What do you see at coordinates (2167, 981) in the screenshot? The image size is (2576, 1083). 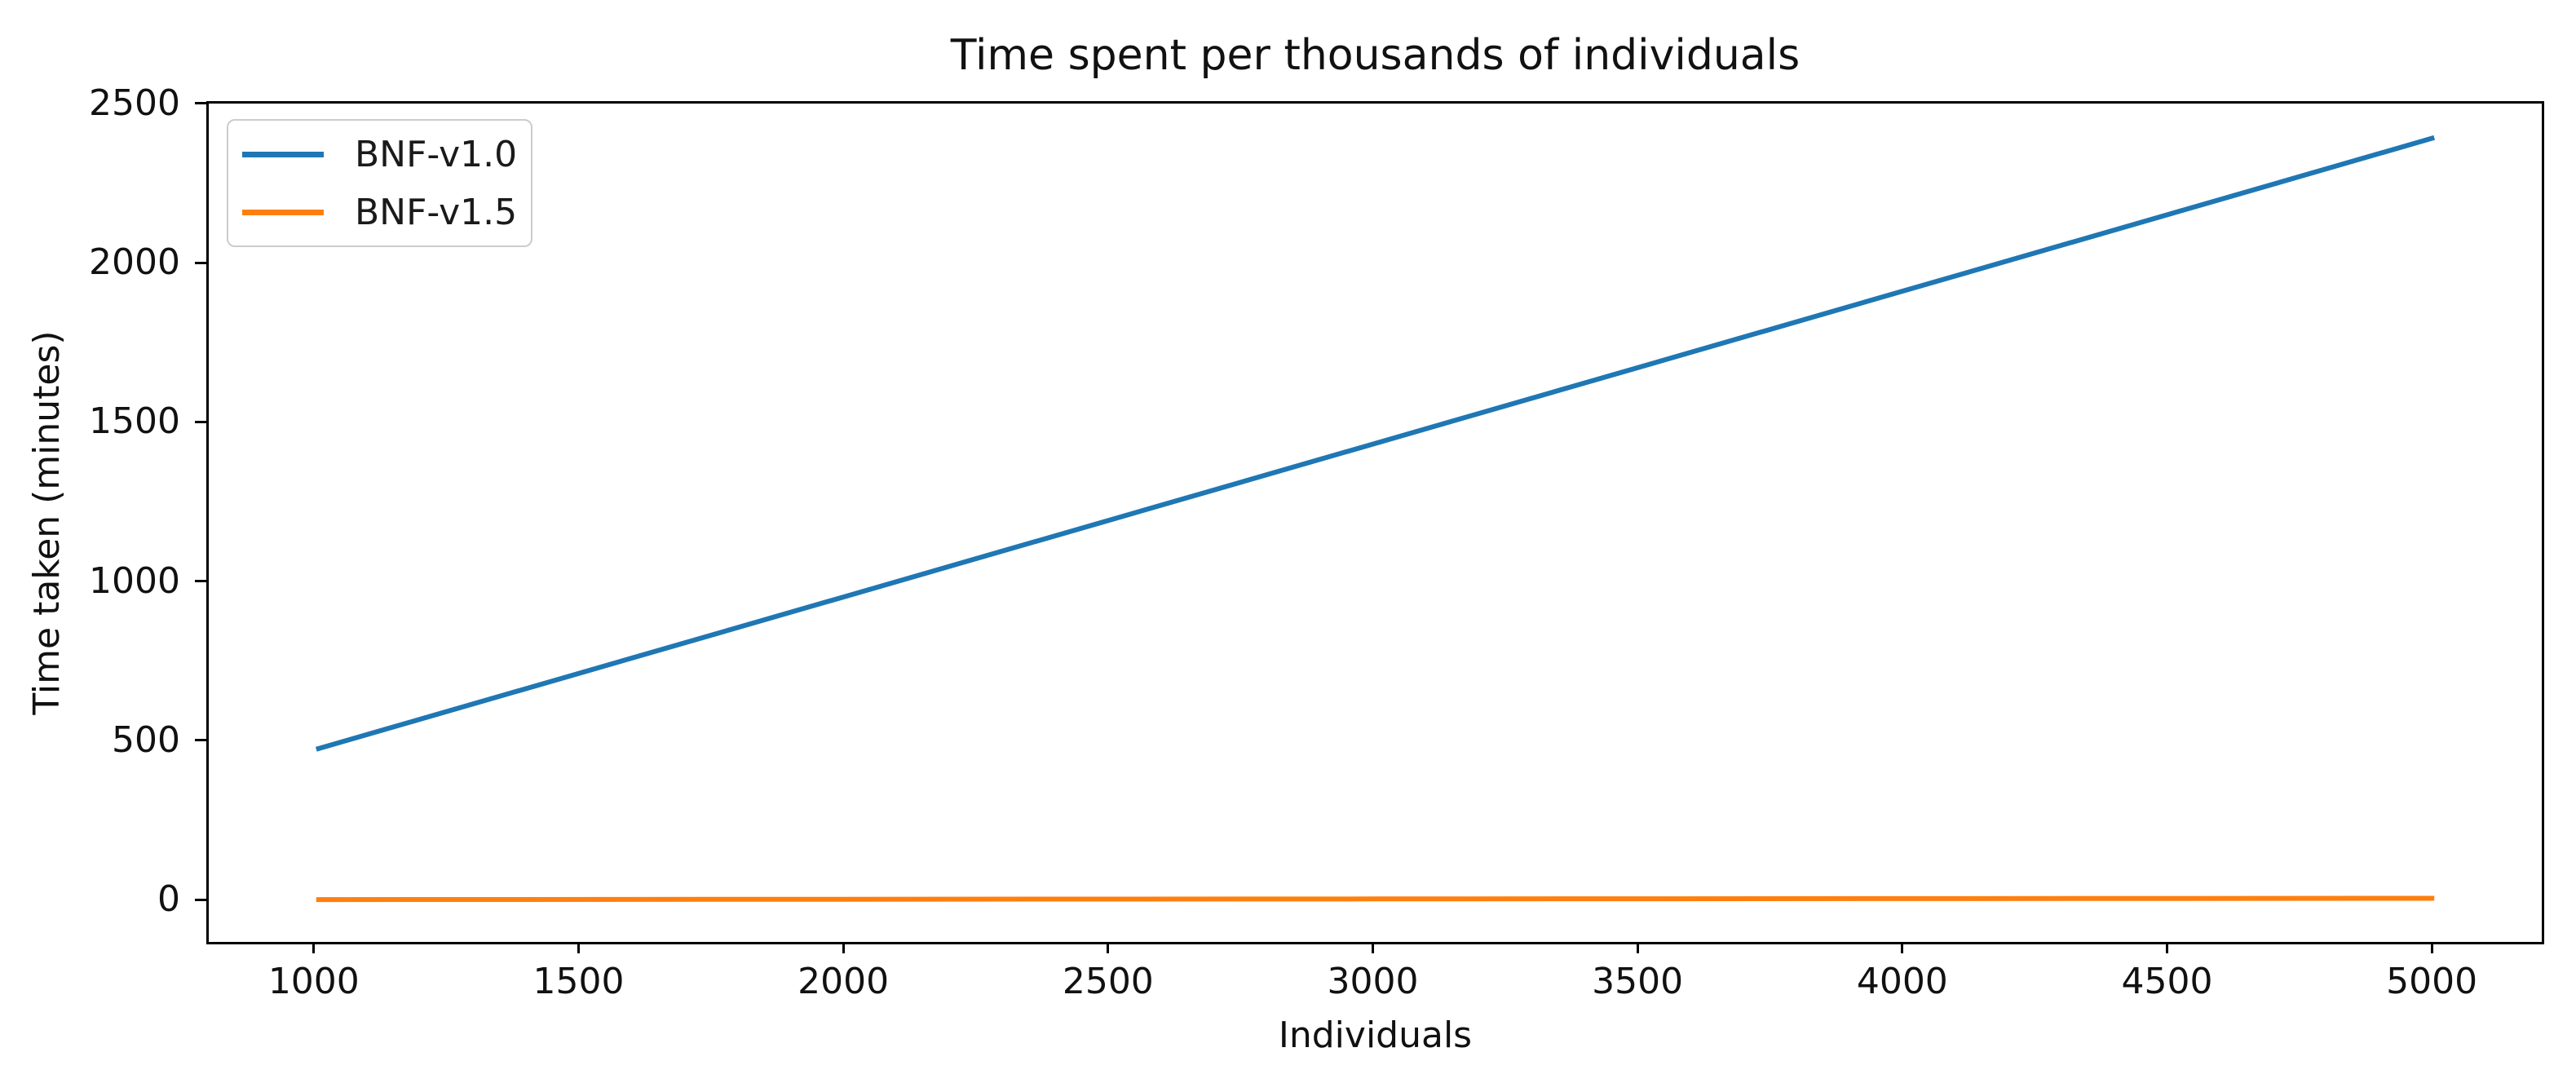 I see `x-tick-label: 4500` at bounding box center [2167, 981].